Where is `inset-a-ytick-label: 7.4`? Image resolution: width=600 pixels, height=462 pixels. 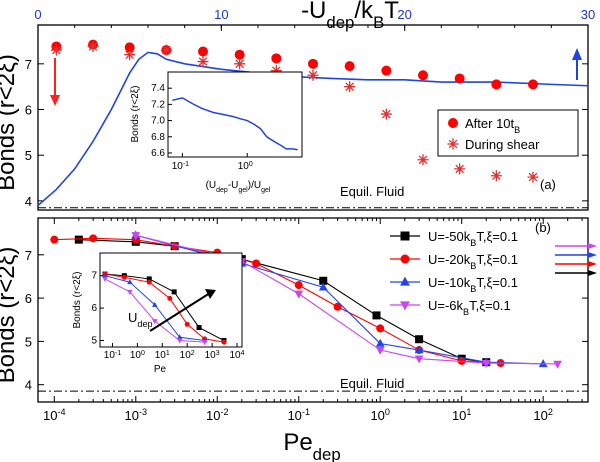
inset-a-ytick-label: 7.4 is located at coordinates (158, 88).